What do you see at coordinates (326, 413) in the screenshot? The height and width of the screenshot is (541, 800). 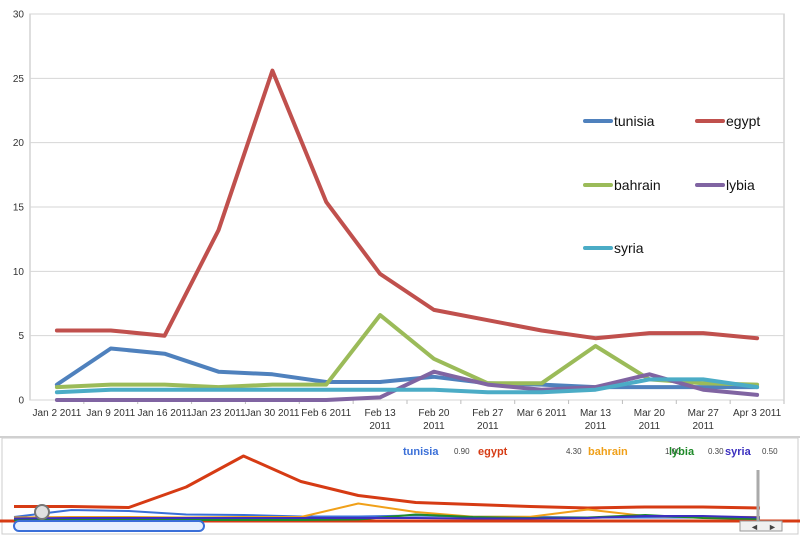 I see `x-tick-label: Feb 6 2011` at bounding box center [326, 413].